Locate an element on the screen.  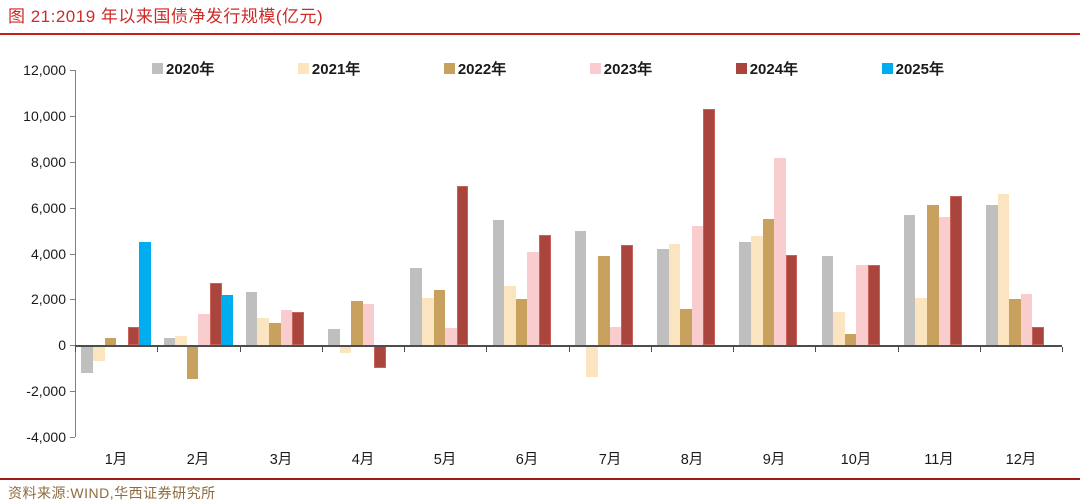
bar-2025-1月 is located at coordinates (145, 293).